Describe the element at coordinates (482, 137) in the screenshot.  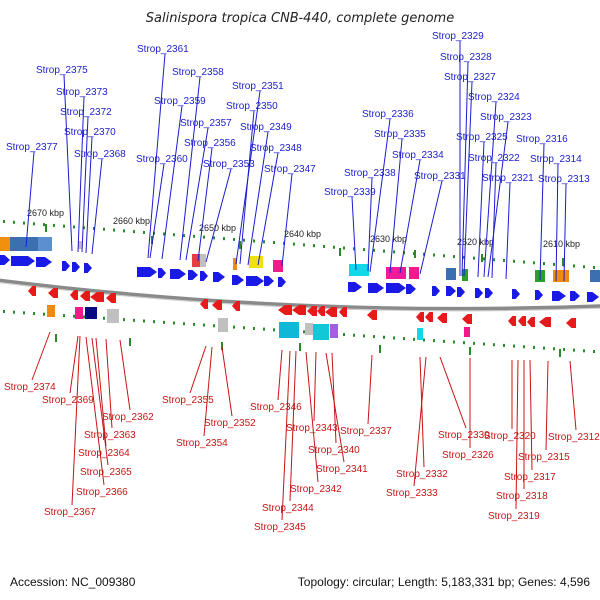
I see `gene-label-strop-2325: Strop_2325` at that location.